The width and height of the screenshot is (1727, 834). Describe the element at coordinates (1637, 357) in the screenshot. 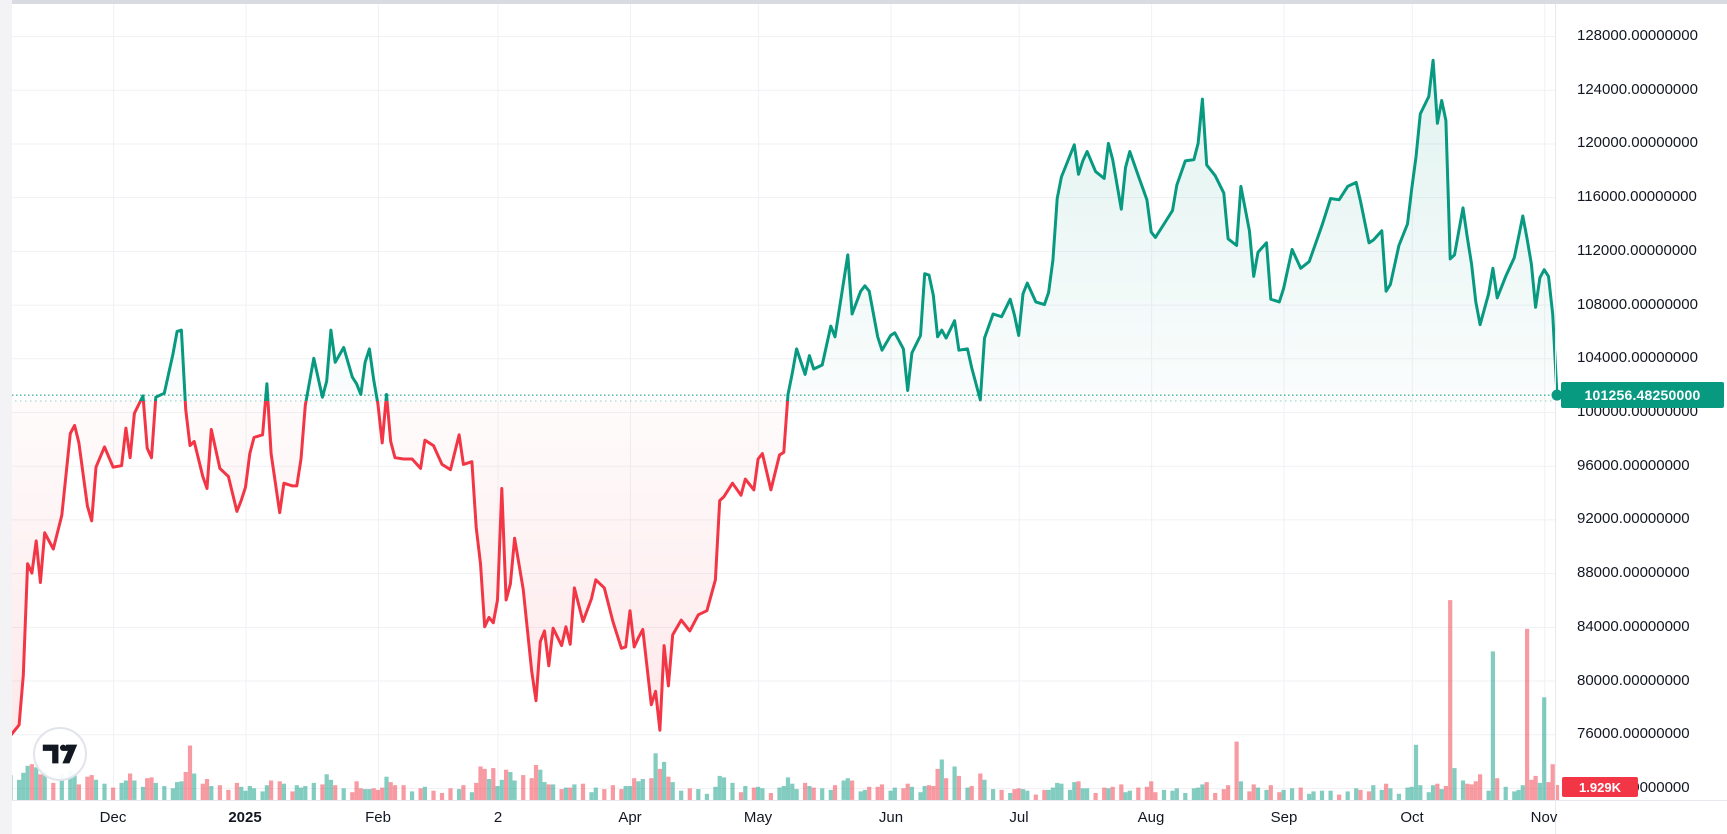

I see `price-axis-label: 104000.00000000` at that location.